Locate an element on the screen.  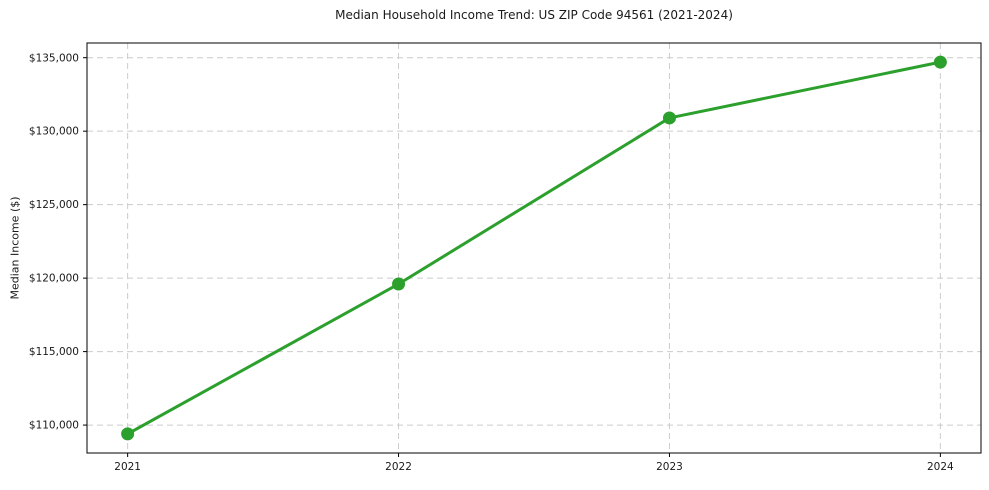
y-tick-label: $135,000 is located at coordinates (54, 58).